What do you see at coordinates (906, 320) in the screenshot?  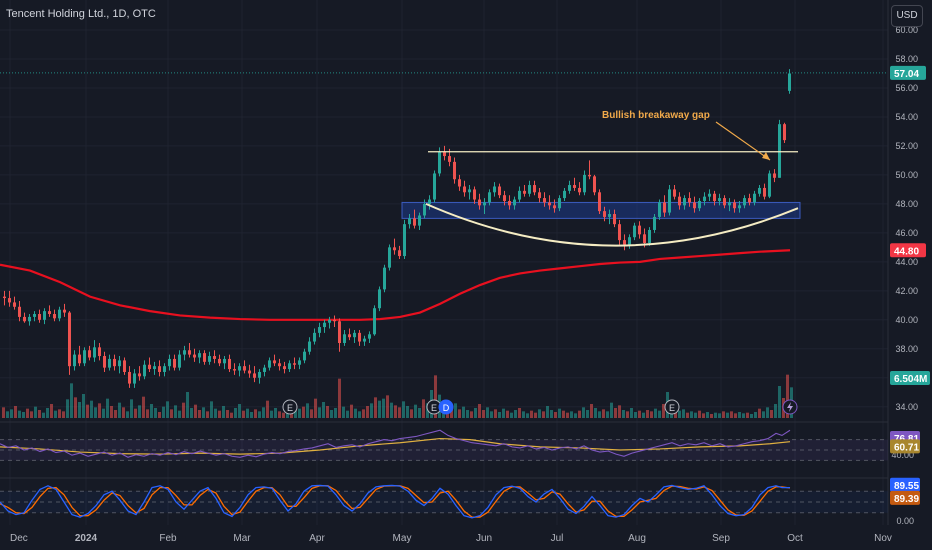 I see `price-tick-label: 40.00` at bounding box center [906, 320].